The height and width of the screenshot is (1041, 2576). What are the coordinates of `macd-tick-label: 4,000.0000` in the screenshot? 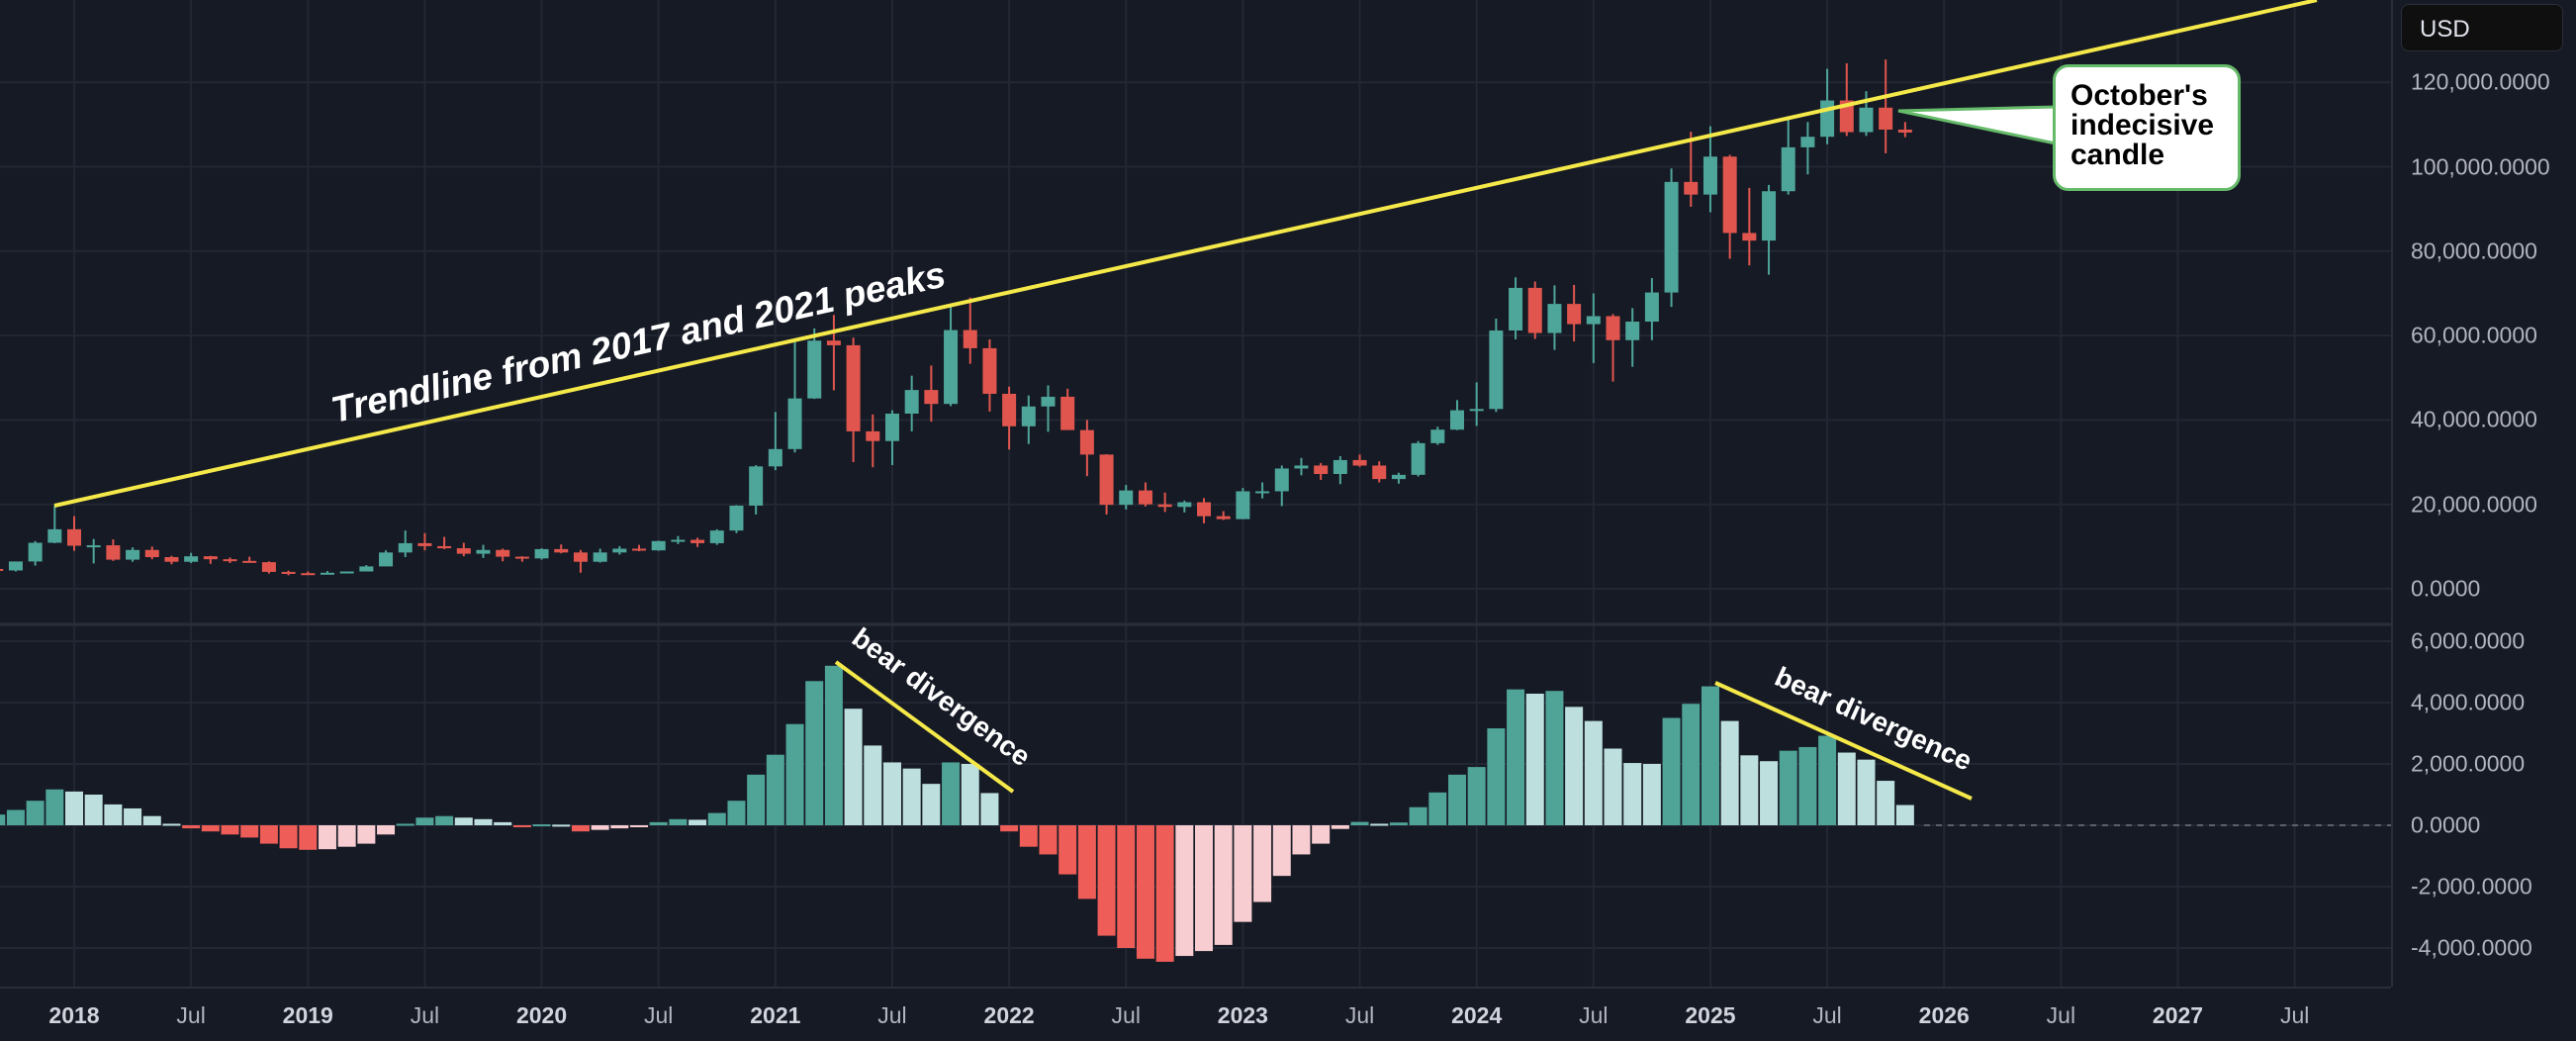 It's located at (2468, 702).